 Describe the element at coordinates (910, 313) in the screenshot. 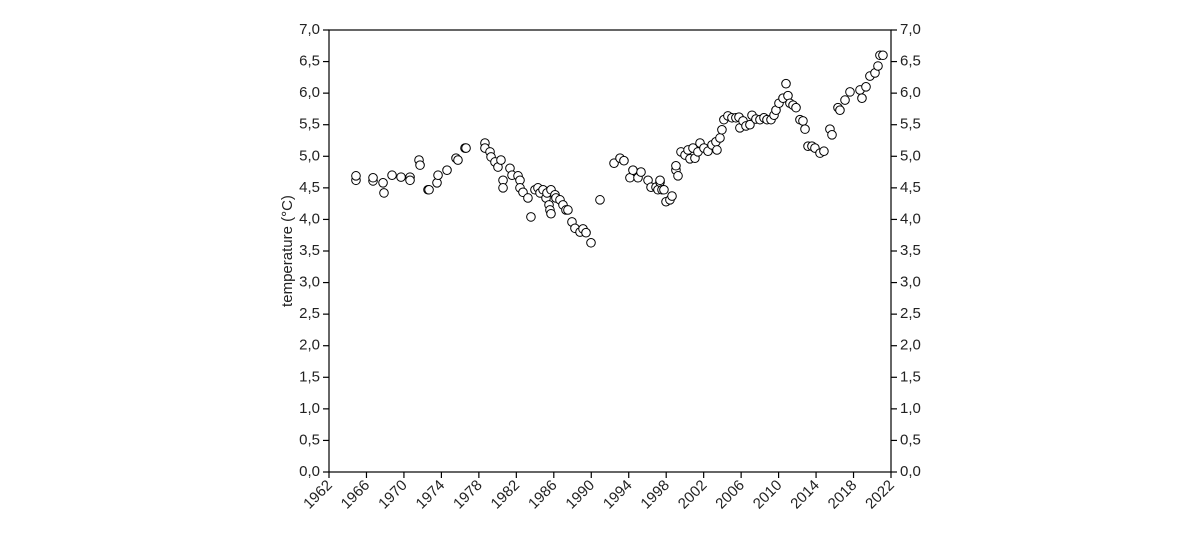

I see `y2-tick-label: 2,5` at that location.